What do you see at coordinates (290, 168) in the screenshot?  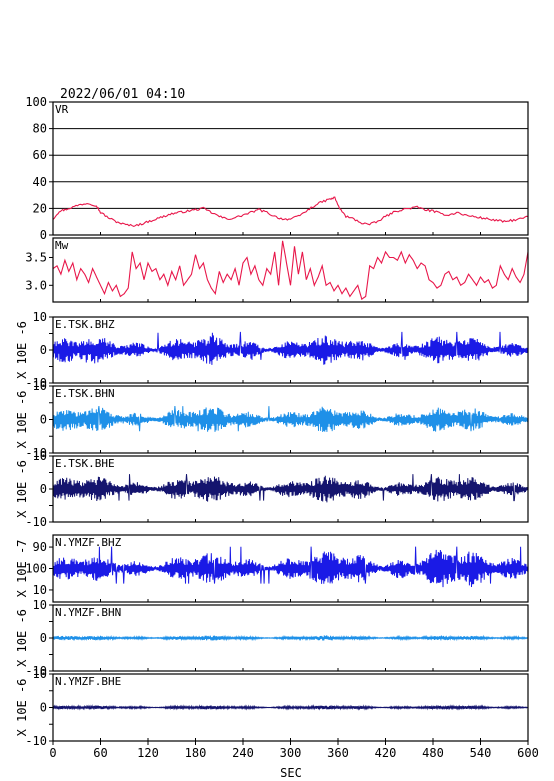 I see `panel-0-frame` at bounding box center [290, 168].